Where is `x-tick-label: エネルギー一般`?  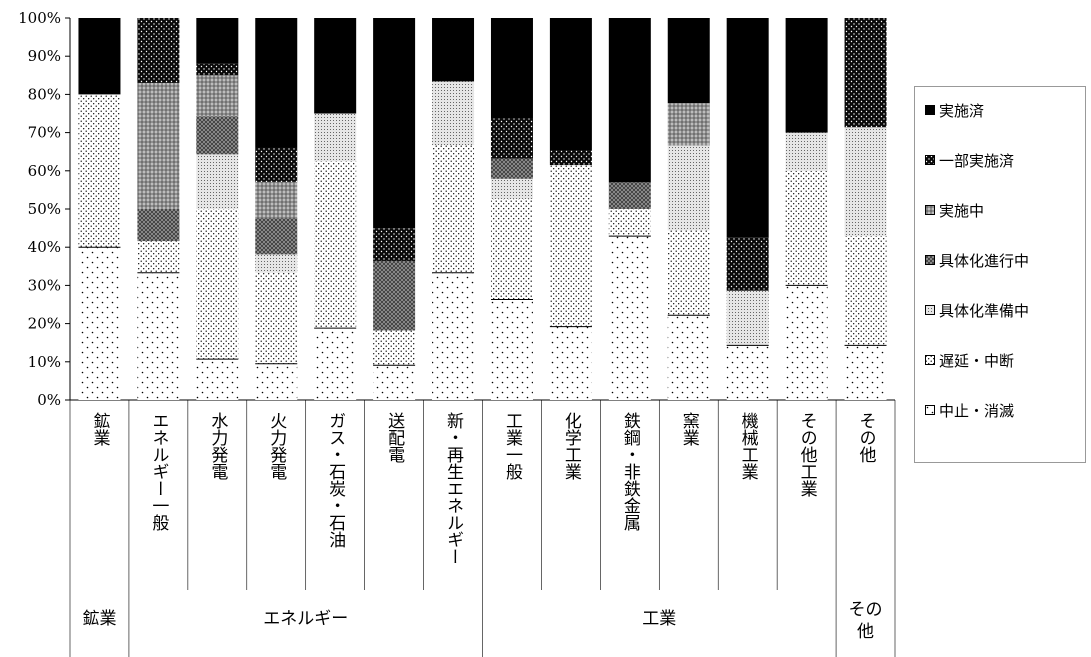 x-tick-label: エネルギー一般 is located at coordinates (158, 472).